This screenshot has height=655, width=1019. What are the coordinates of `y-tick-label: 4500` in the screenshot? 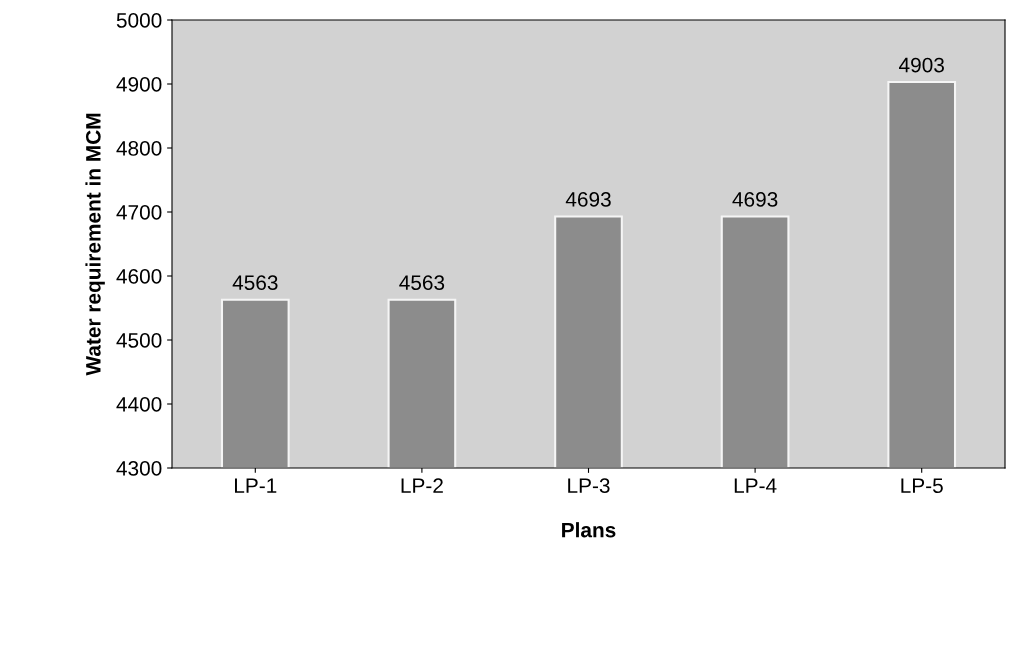 It's located at (139, 340).